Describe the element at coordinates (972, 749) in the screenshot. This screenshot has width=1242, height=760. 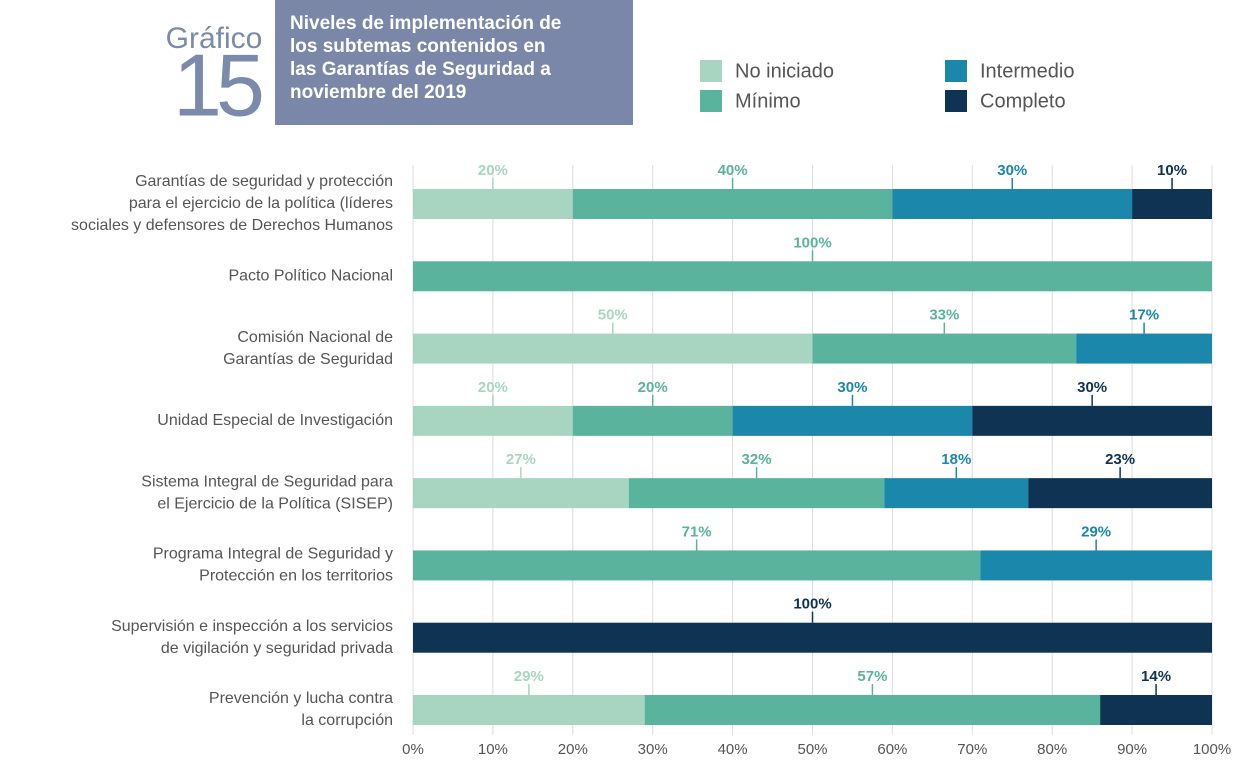
I see `x-tick-label: 70%` at that location.